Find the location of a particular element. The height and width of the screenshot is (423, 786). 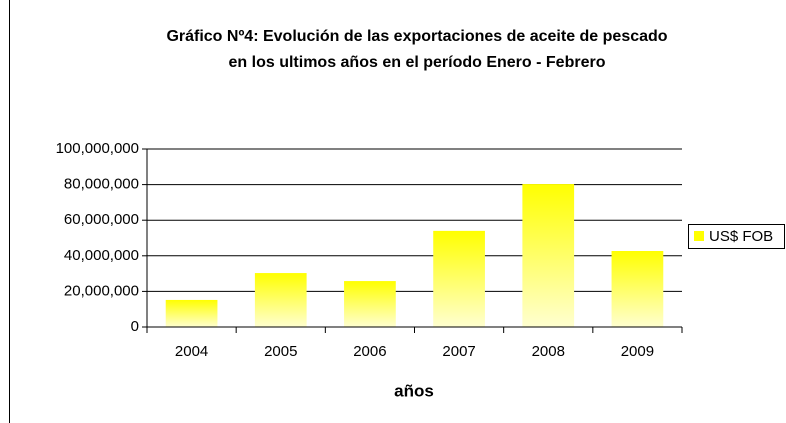

y-tick-label: 80,000,000 is located at coordinates (101, 184).